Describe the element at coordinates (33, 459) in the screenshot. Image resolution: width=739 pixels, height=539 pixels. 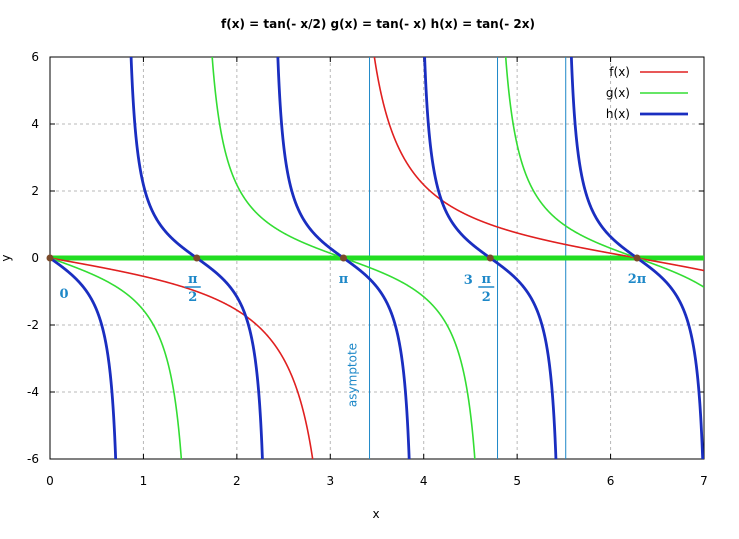
I see `y-tick-label: -6` at that location.